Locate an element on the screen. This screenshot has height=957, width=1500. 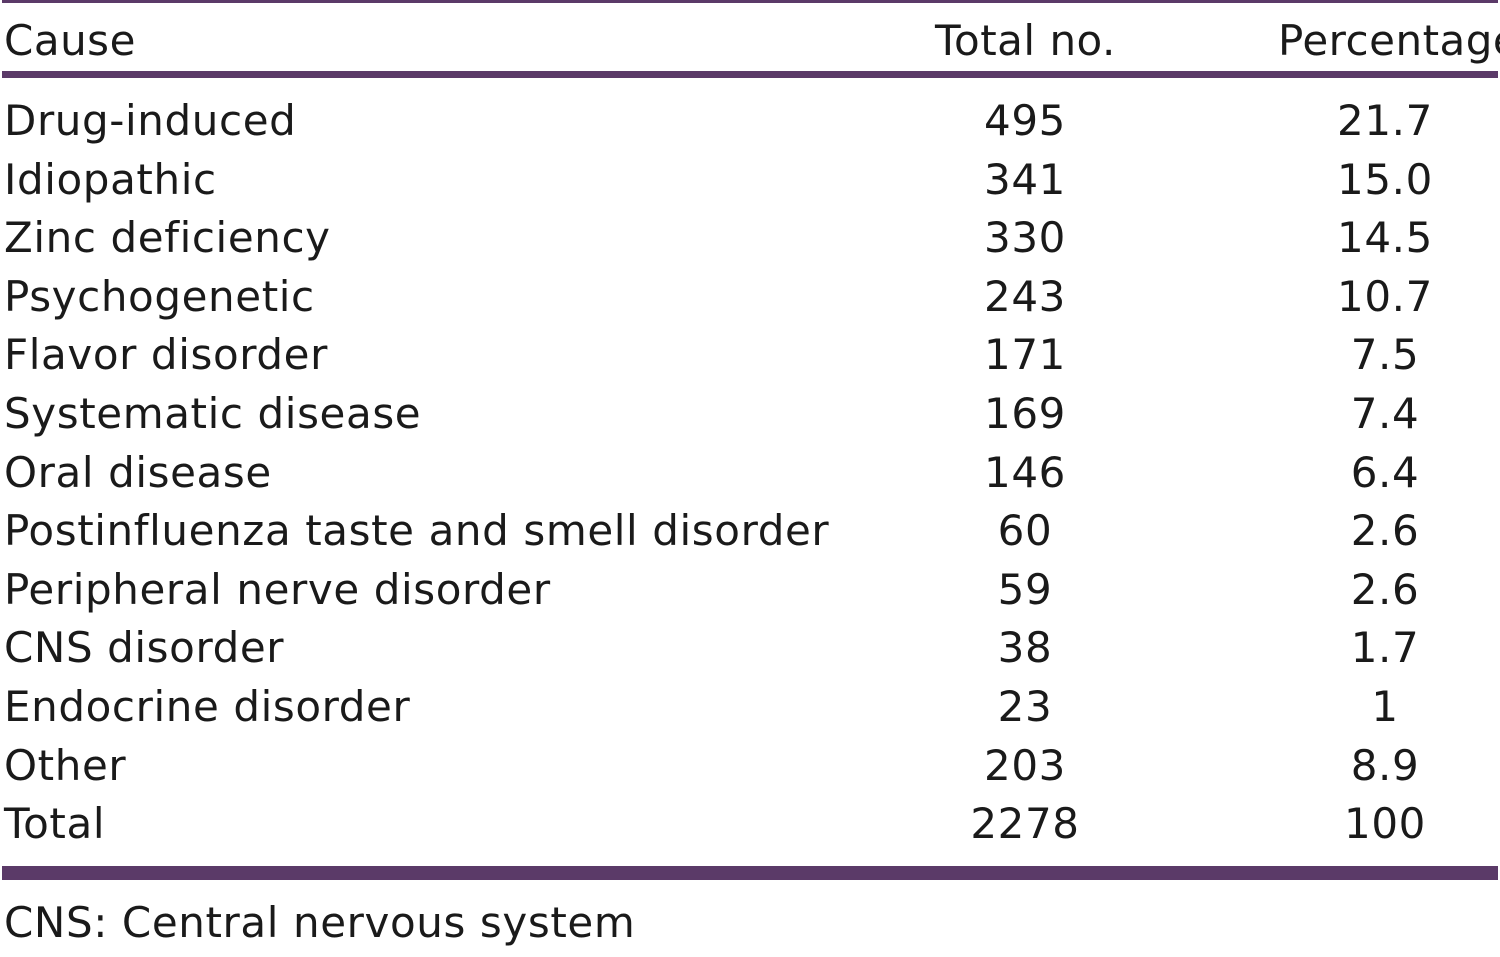
total-cell: 330 is located at coordinates (1025, 238).